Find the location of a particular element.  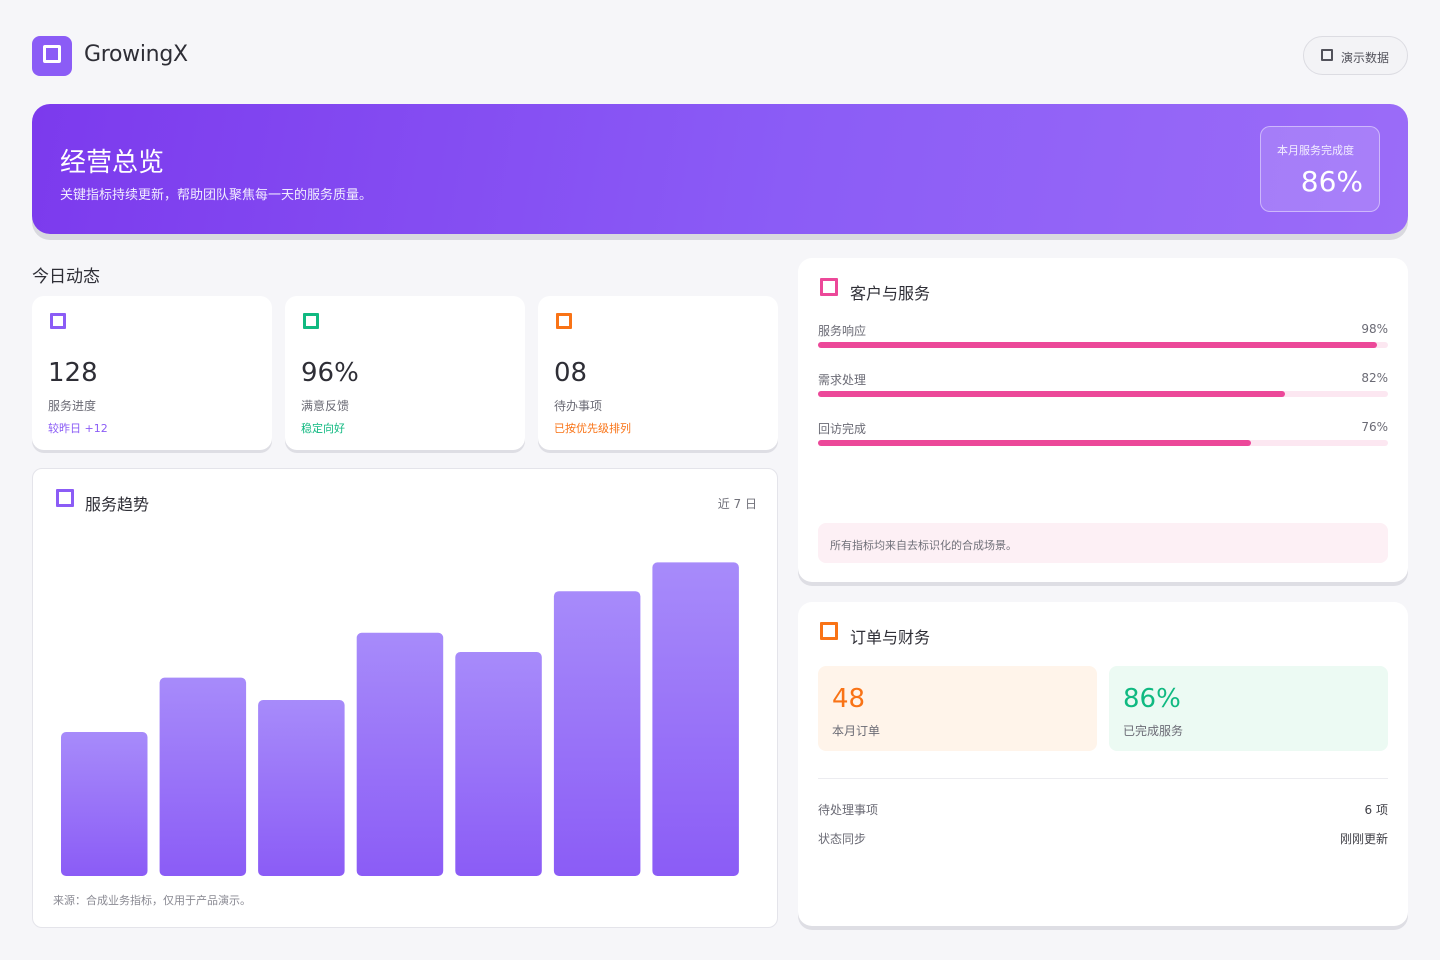

stat-label: 服务进度 is located at coordinates (72, 406).